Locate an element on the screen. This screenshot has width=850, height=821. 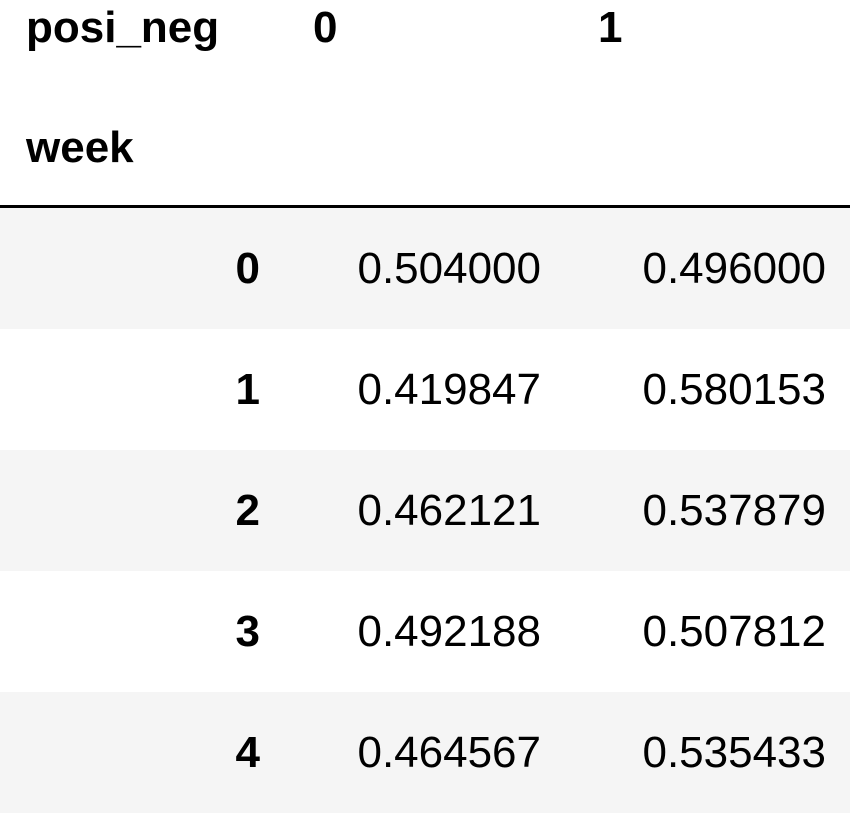
table-cell: 0.537879 is located at coordinates (734, 510).